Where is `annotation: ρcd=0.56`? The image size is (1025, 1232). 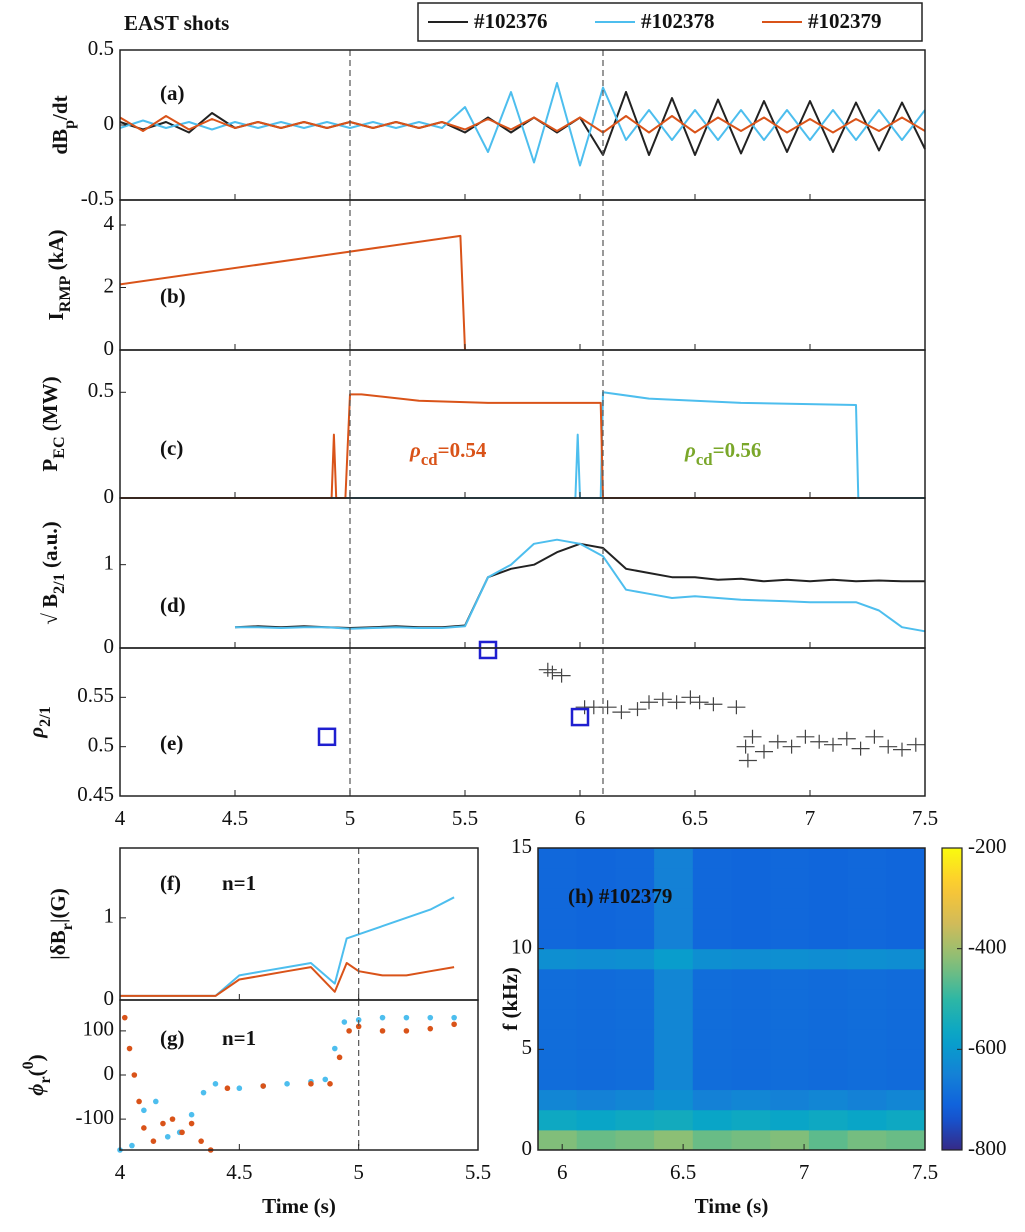
annotation: ρcd=0.56 is located at coordinates (722, 454).